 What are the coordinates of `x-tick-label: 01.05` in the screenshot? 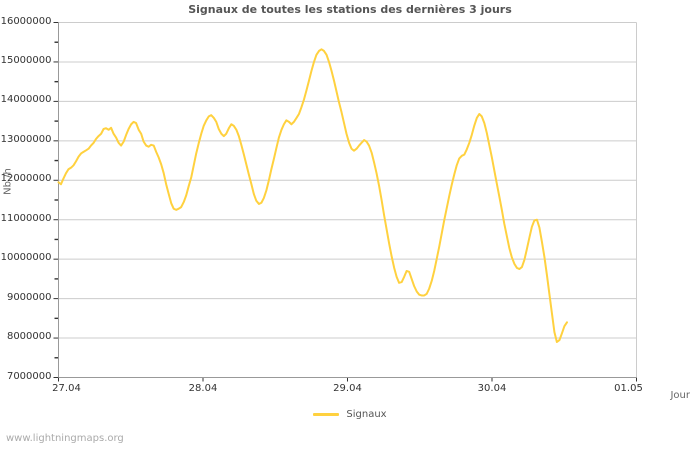 It's located at (628, 388).